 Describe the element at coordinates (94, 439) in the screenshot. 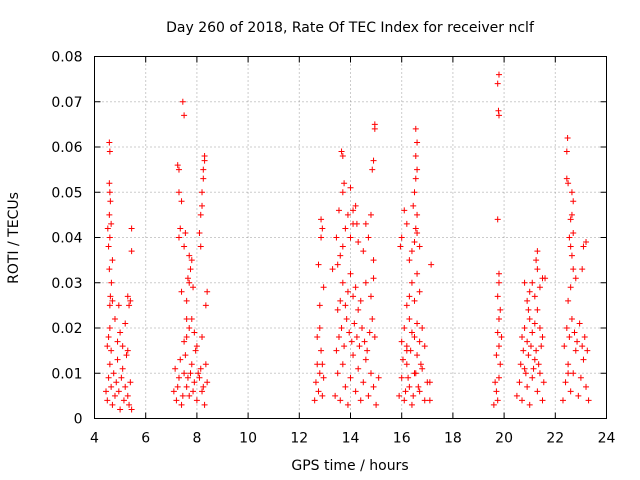

I see `x-tick-label: 4` at that location.